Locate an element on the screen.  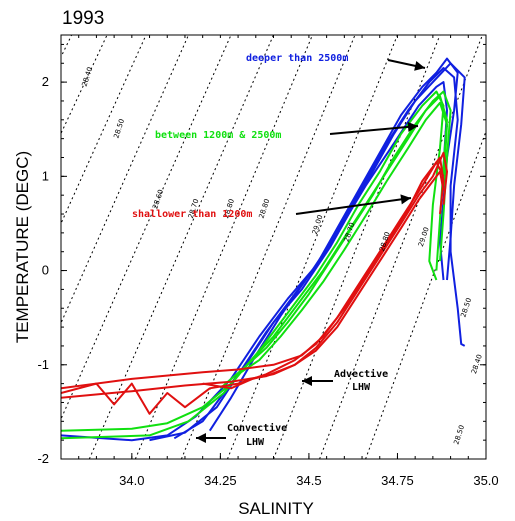
y-tick-label: 0 is located at coordinates (45, 270).